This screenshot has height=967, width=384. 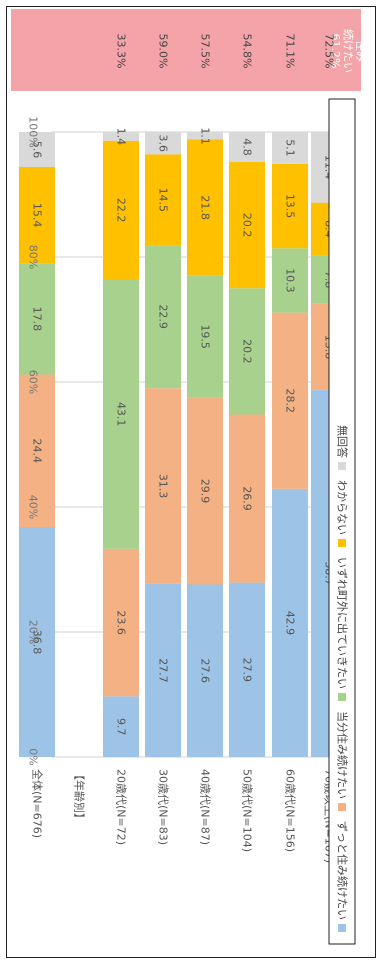 I want to click on tick-label: 0%, so click(x=33, y=756).